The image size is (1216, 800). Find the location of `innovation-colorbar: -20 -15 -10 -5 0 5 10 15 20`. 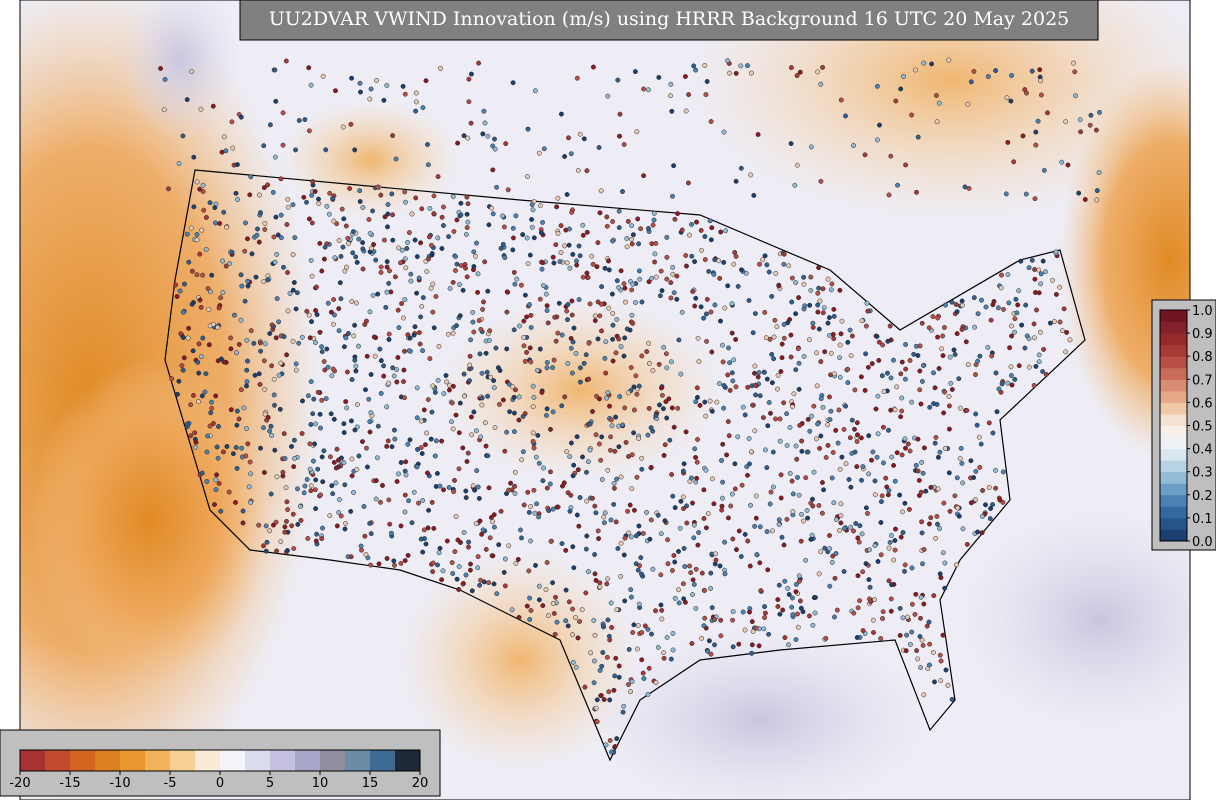

innovation-colorbar: -20 -15 -10 -5 0 5 10 15 20 is located at coordinates (220, 763).